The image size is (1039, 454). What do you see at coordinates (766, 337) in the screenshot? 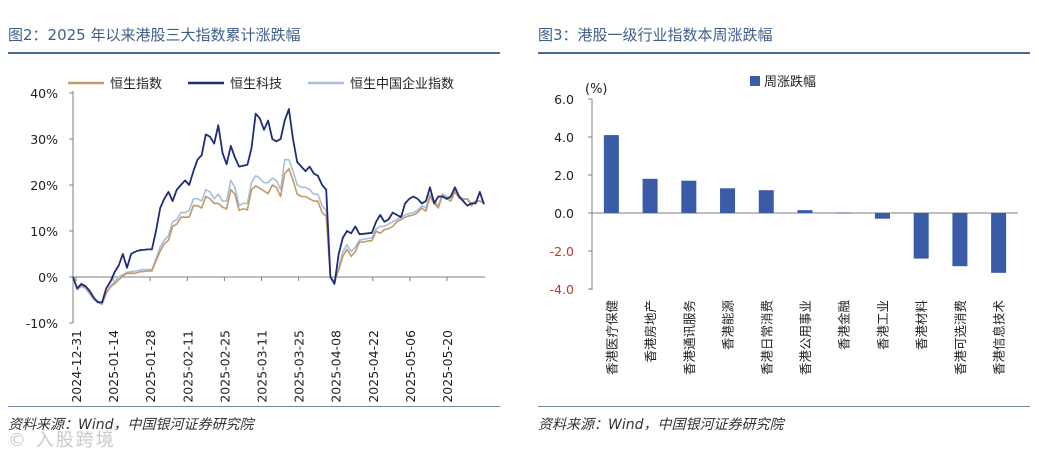
I see `right-x-label: 香港日常消费` at bounding box center [766, 337].